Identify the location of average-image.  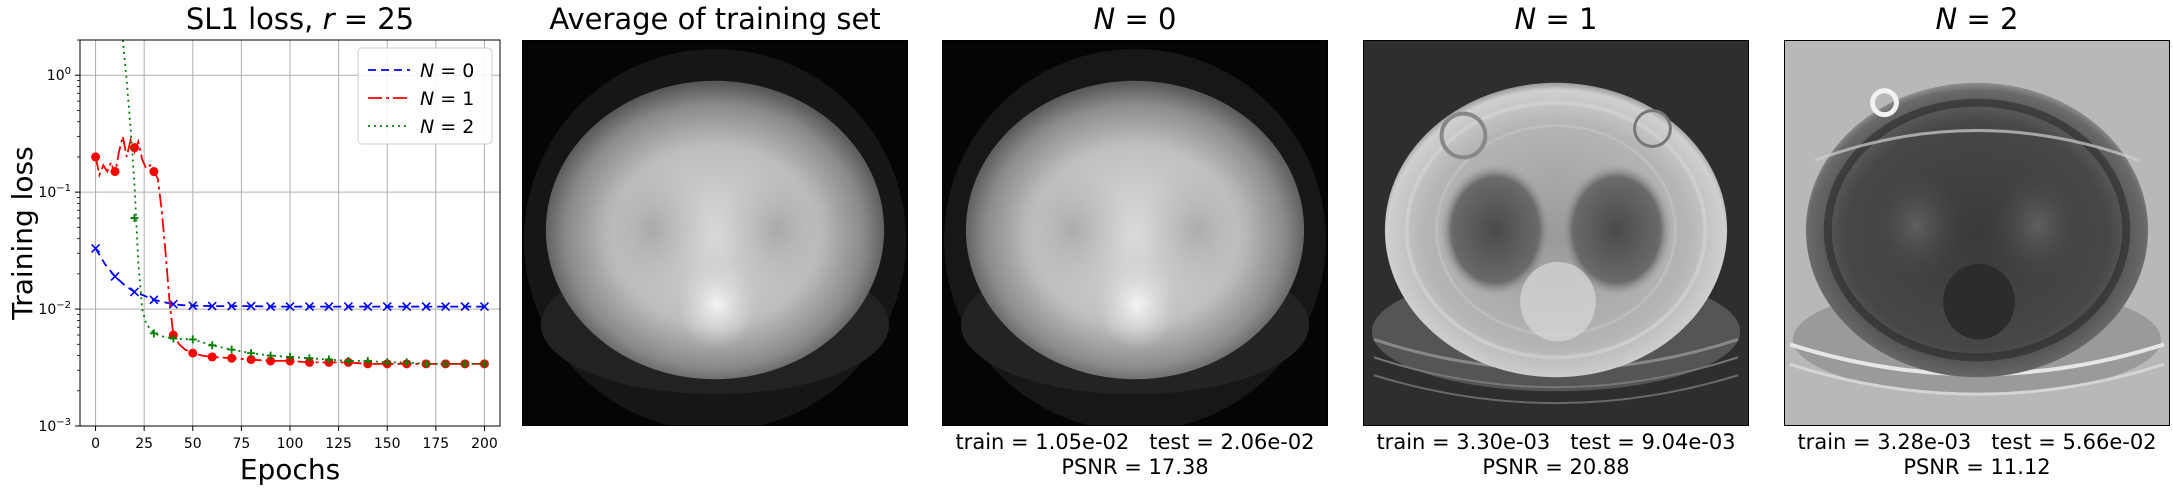
(715, 233).